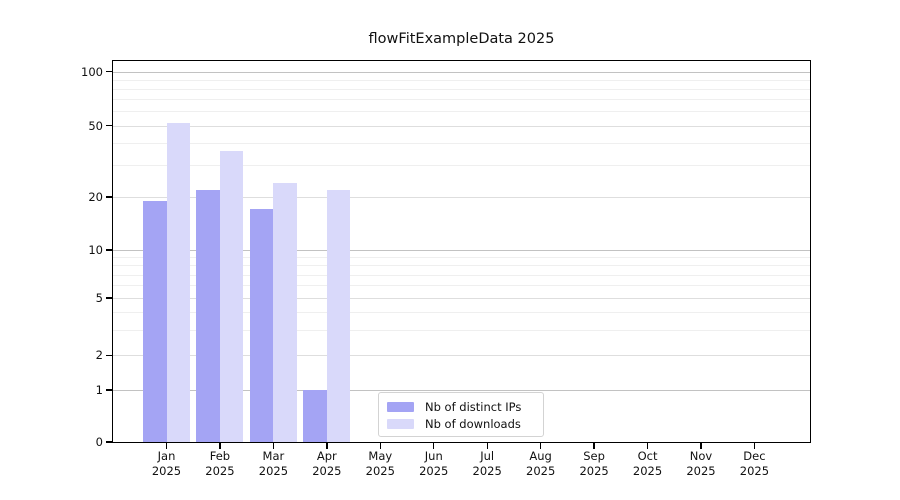 The height and width of the screenshot is (500, 900). I want to click on bar-feb-downloads, so click(231, 296).